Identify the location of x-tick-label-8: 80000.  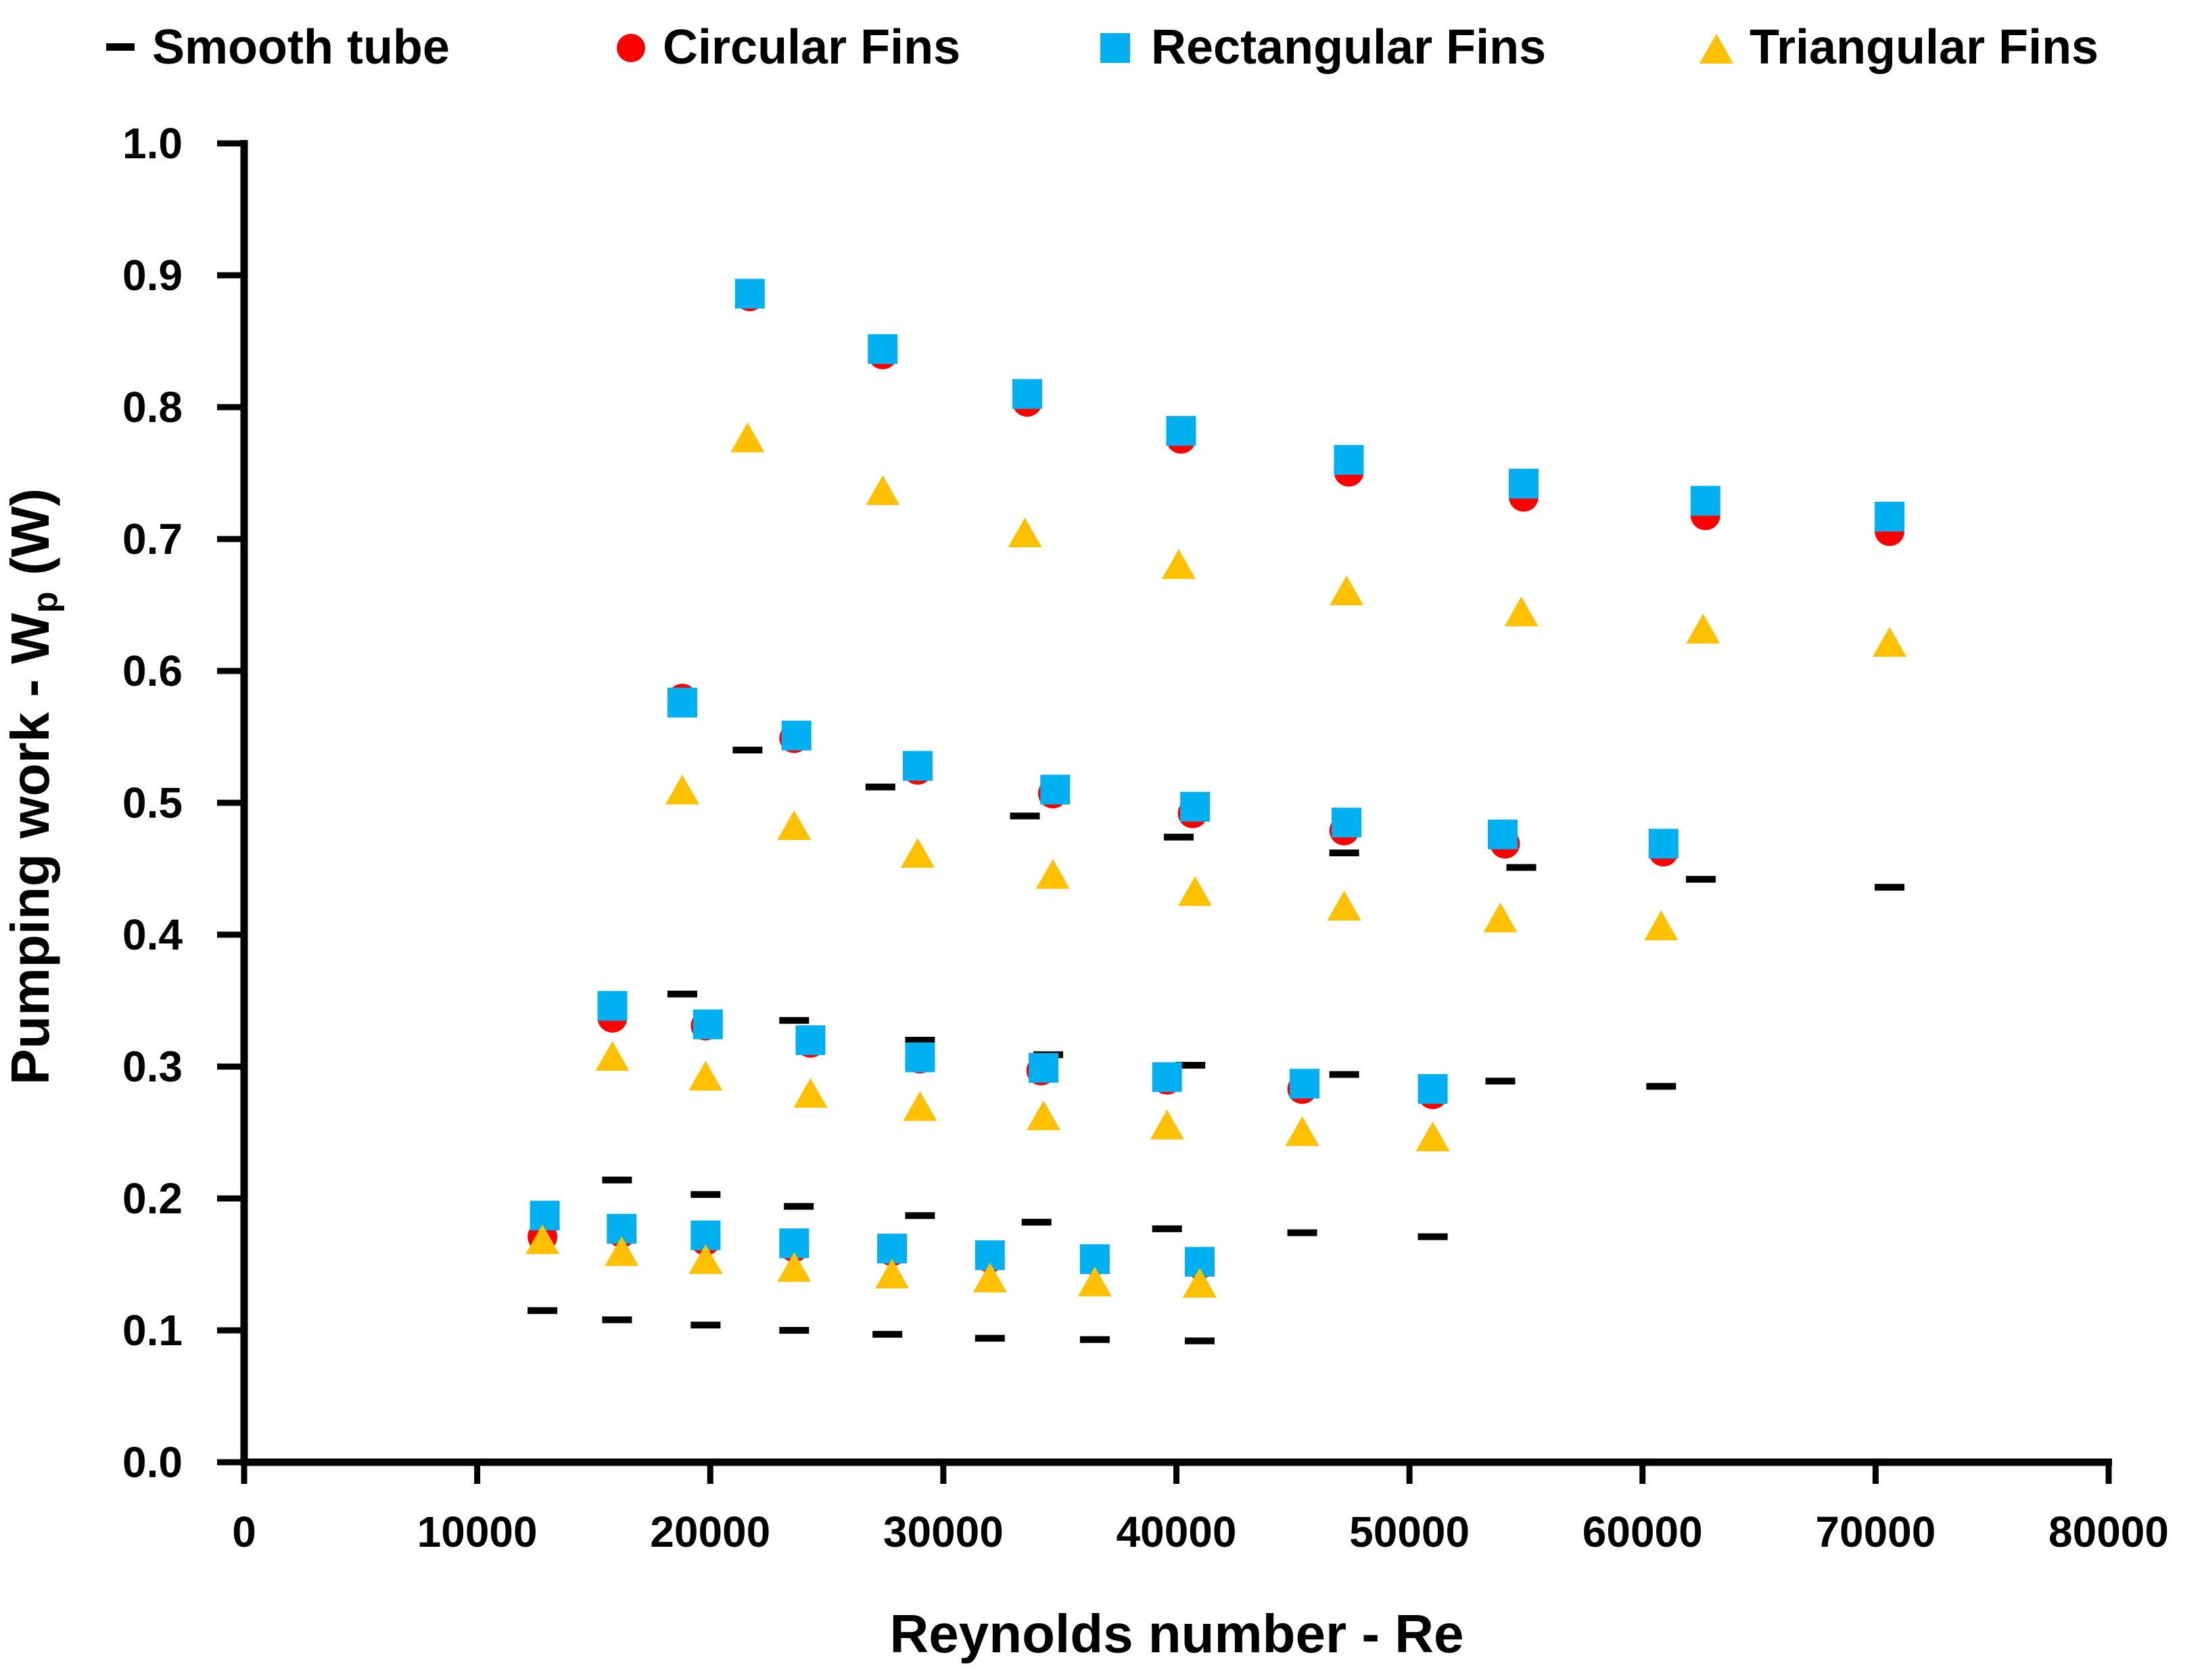
(2108, 1532).